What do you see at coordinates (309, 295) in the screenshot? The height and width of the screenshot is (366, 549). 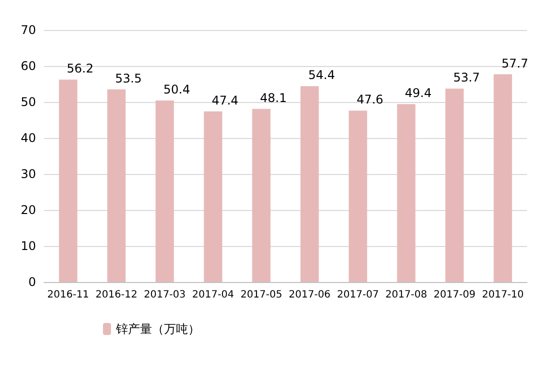 I see `x-tick-label: 2017-06` at bounding box center [309, 295].